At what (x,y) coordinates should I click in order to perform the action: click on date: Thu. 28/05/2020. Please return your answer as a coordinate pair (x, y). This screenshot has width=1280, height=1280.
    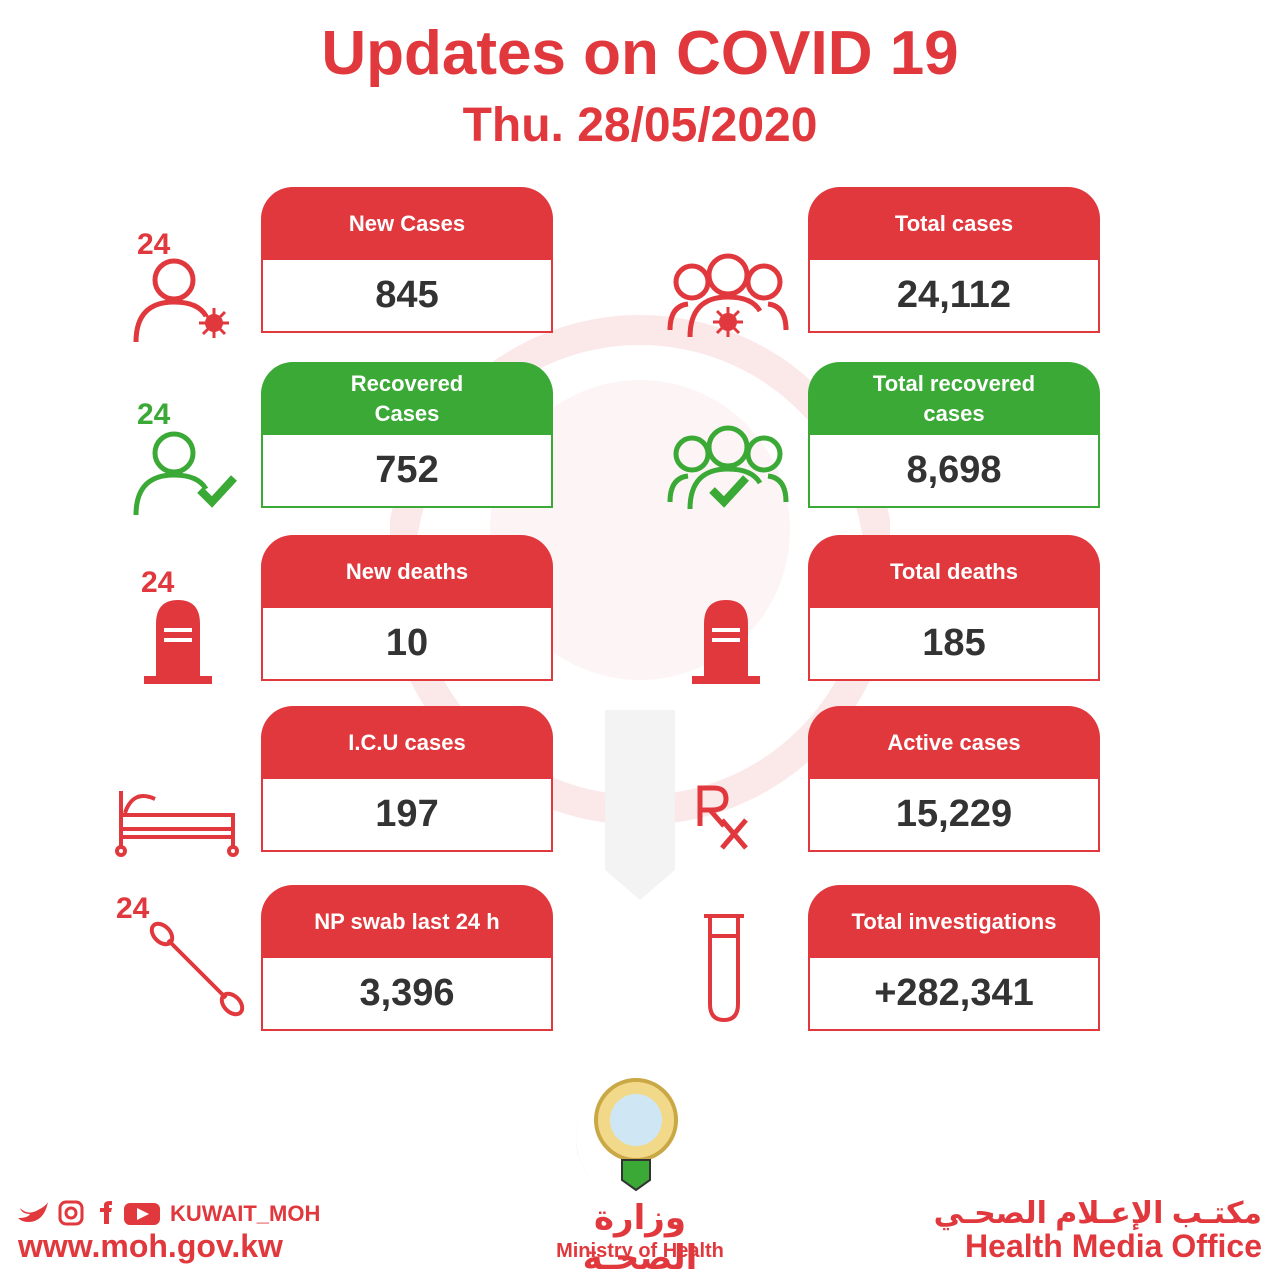
    Looking at the image, I should click on (640, 125).